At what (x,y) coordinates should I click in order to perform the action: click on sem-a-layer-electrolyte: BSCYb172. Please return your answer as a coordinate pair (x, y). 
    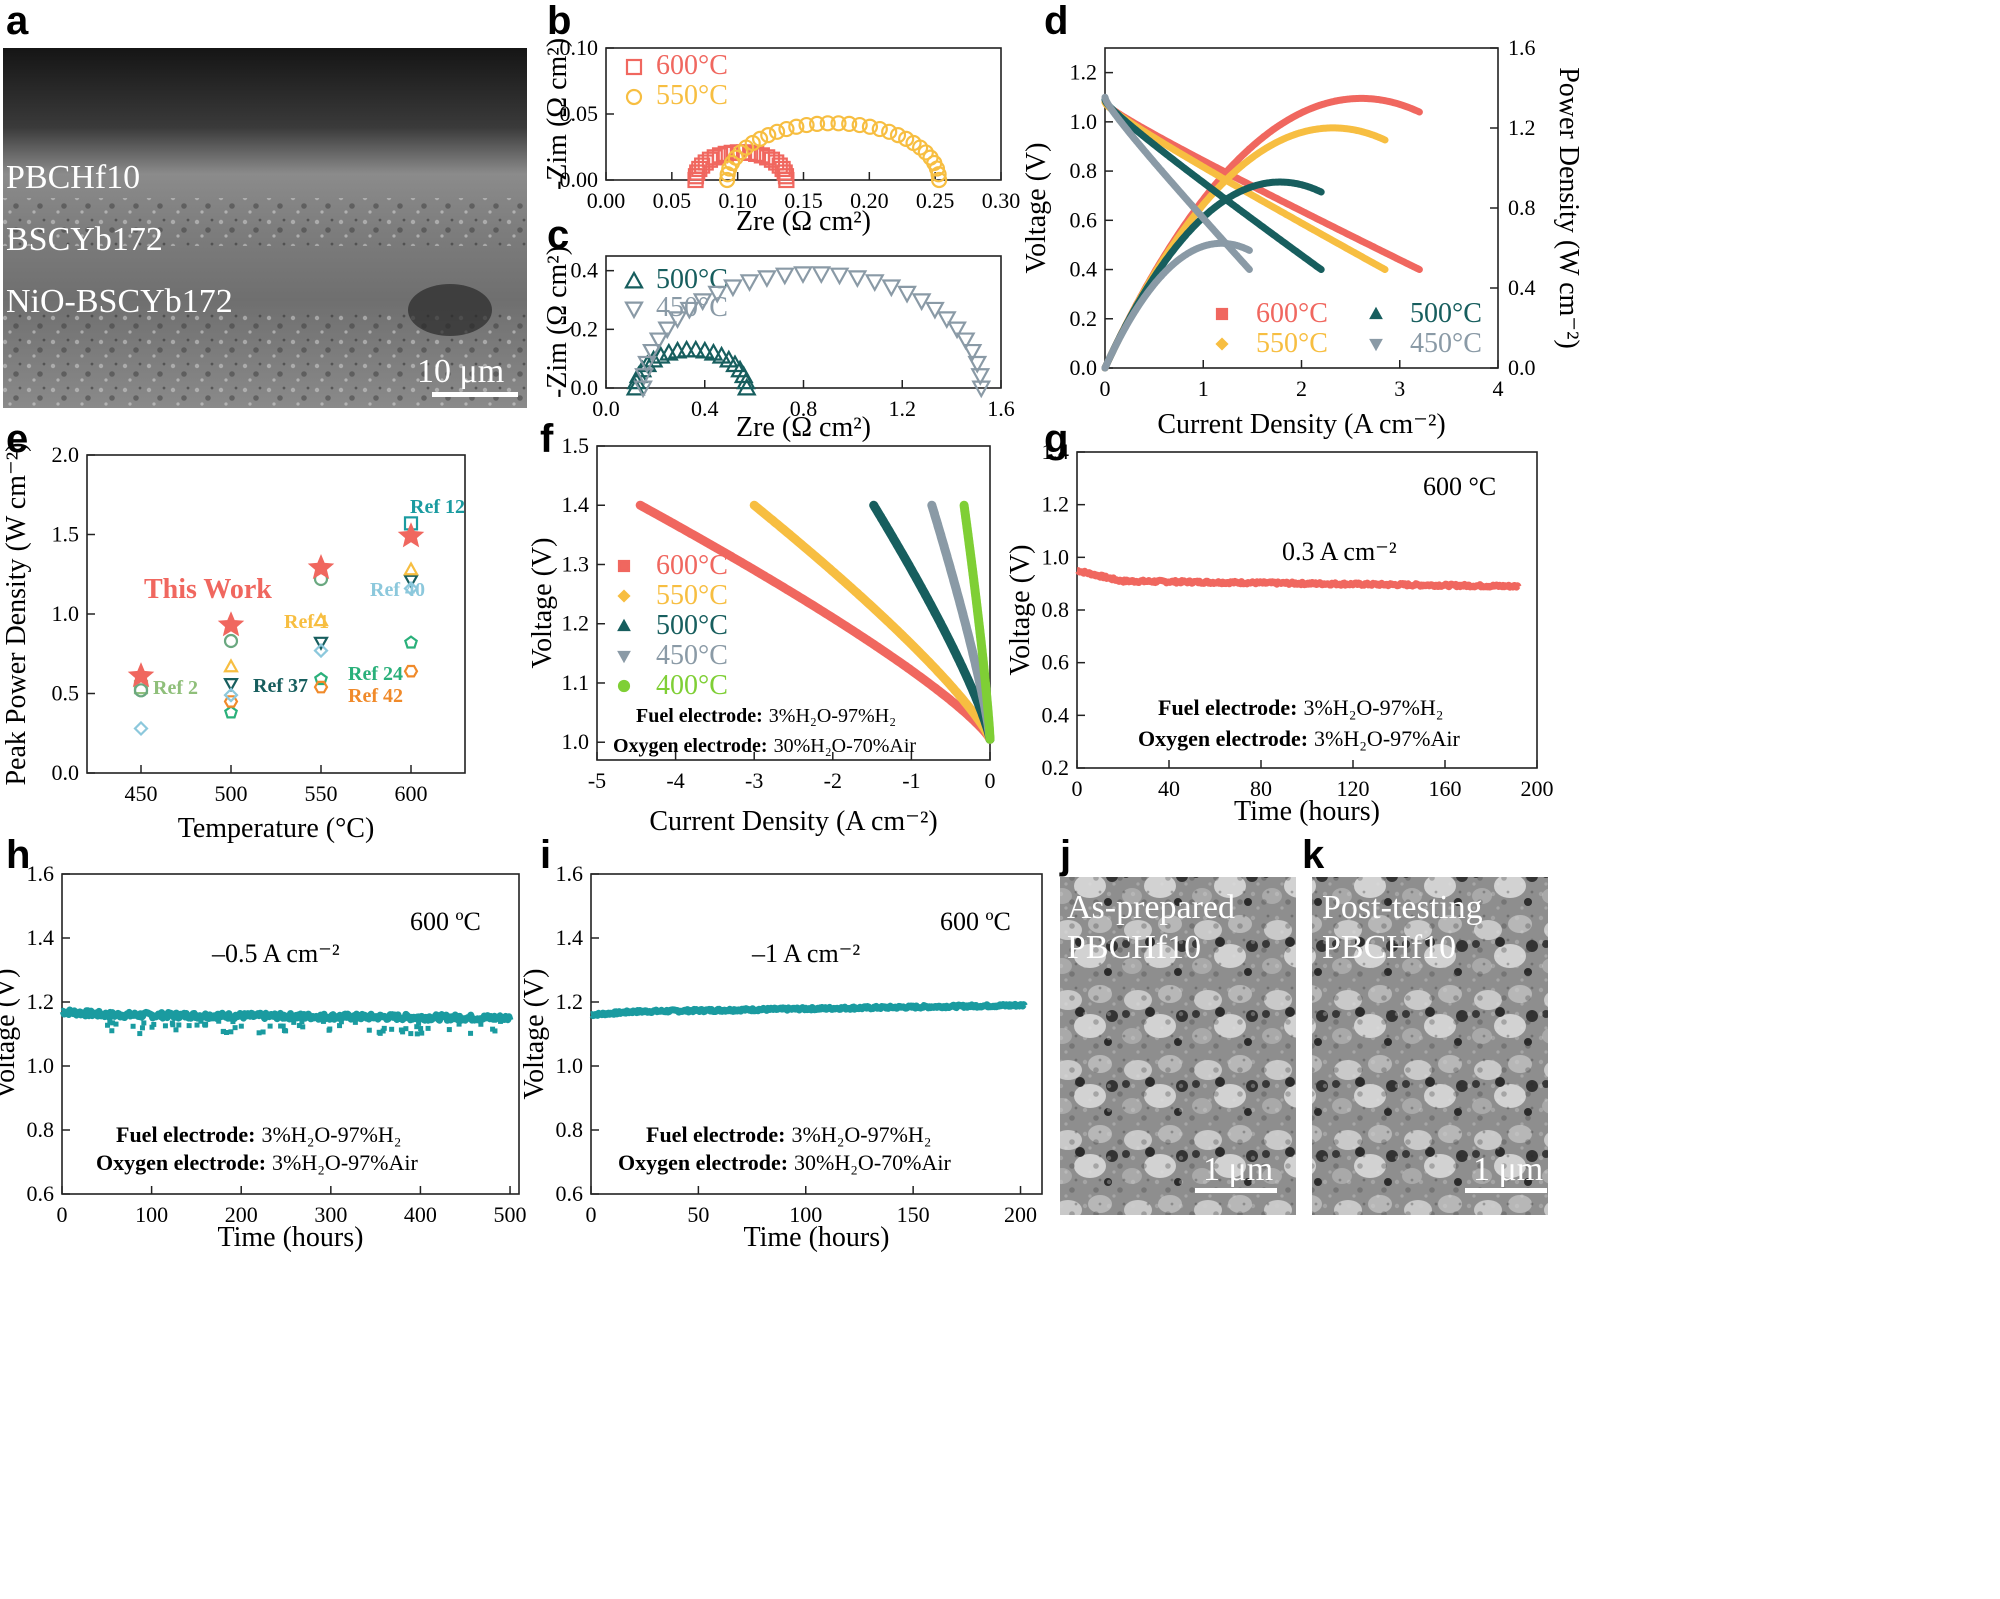
    Looking at the image, I should click on (84, 239).